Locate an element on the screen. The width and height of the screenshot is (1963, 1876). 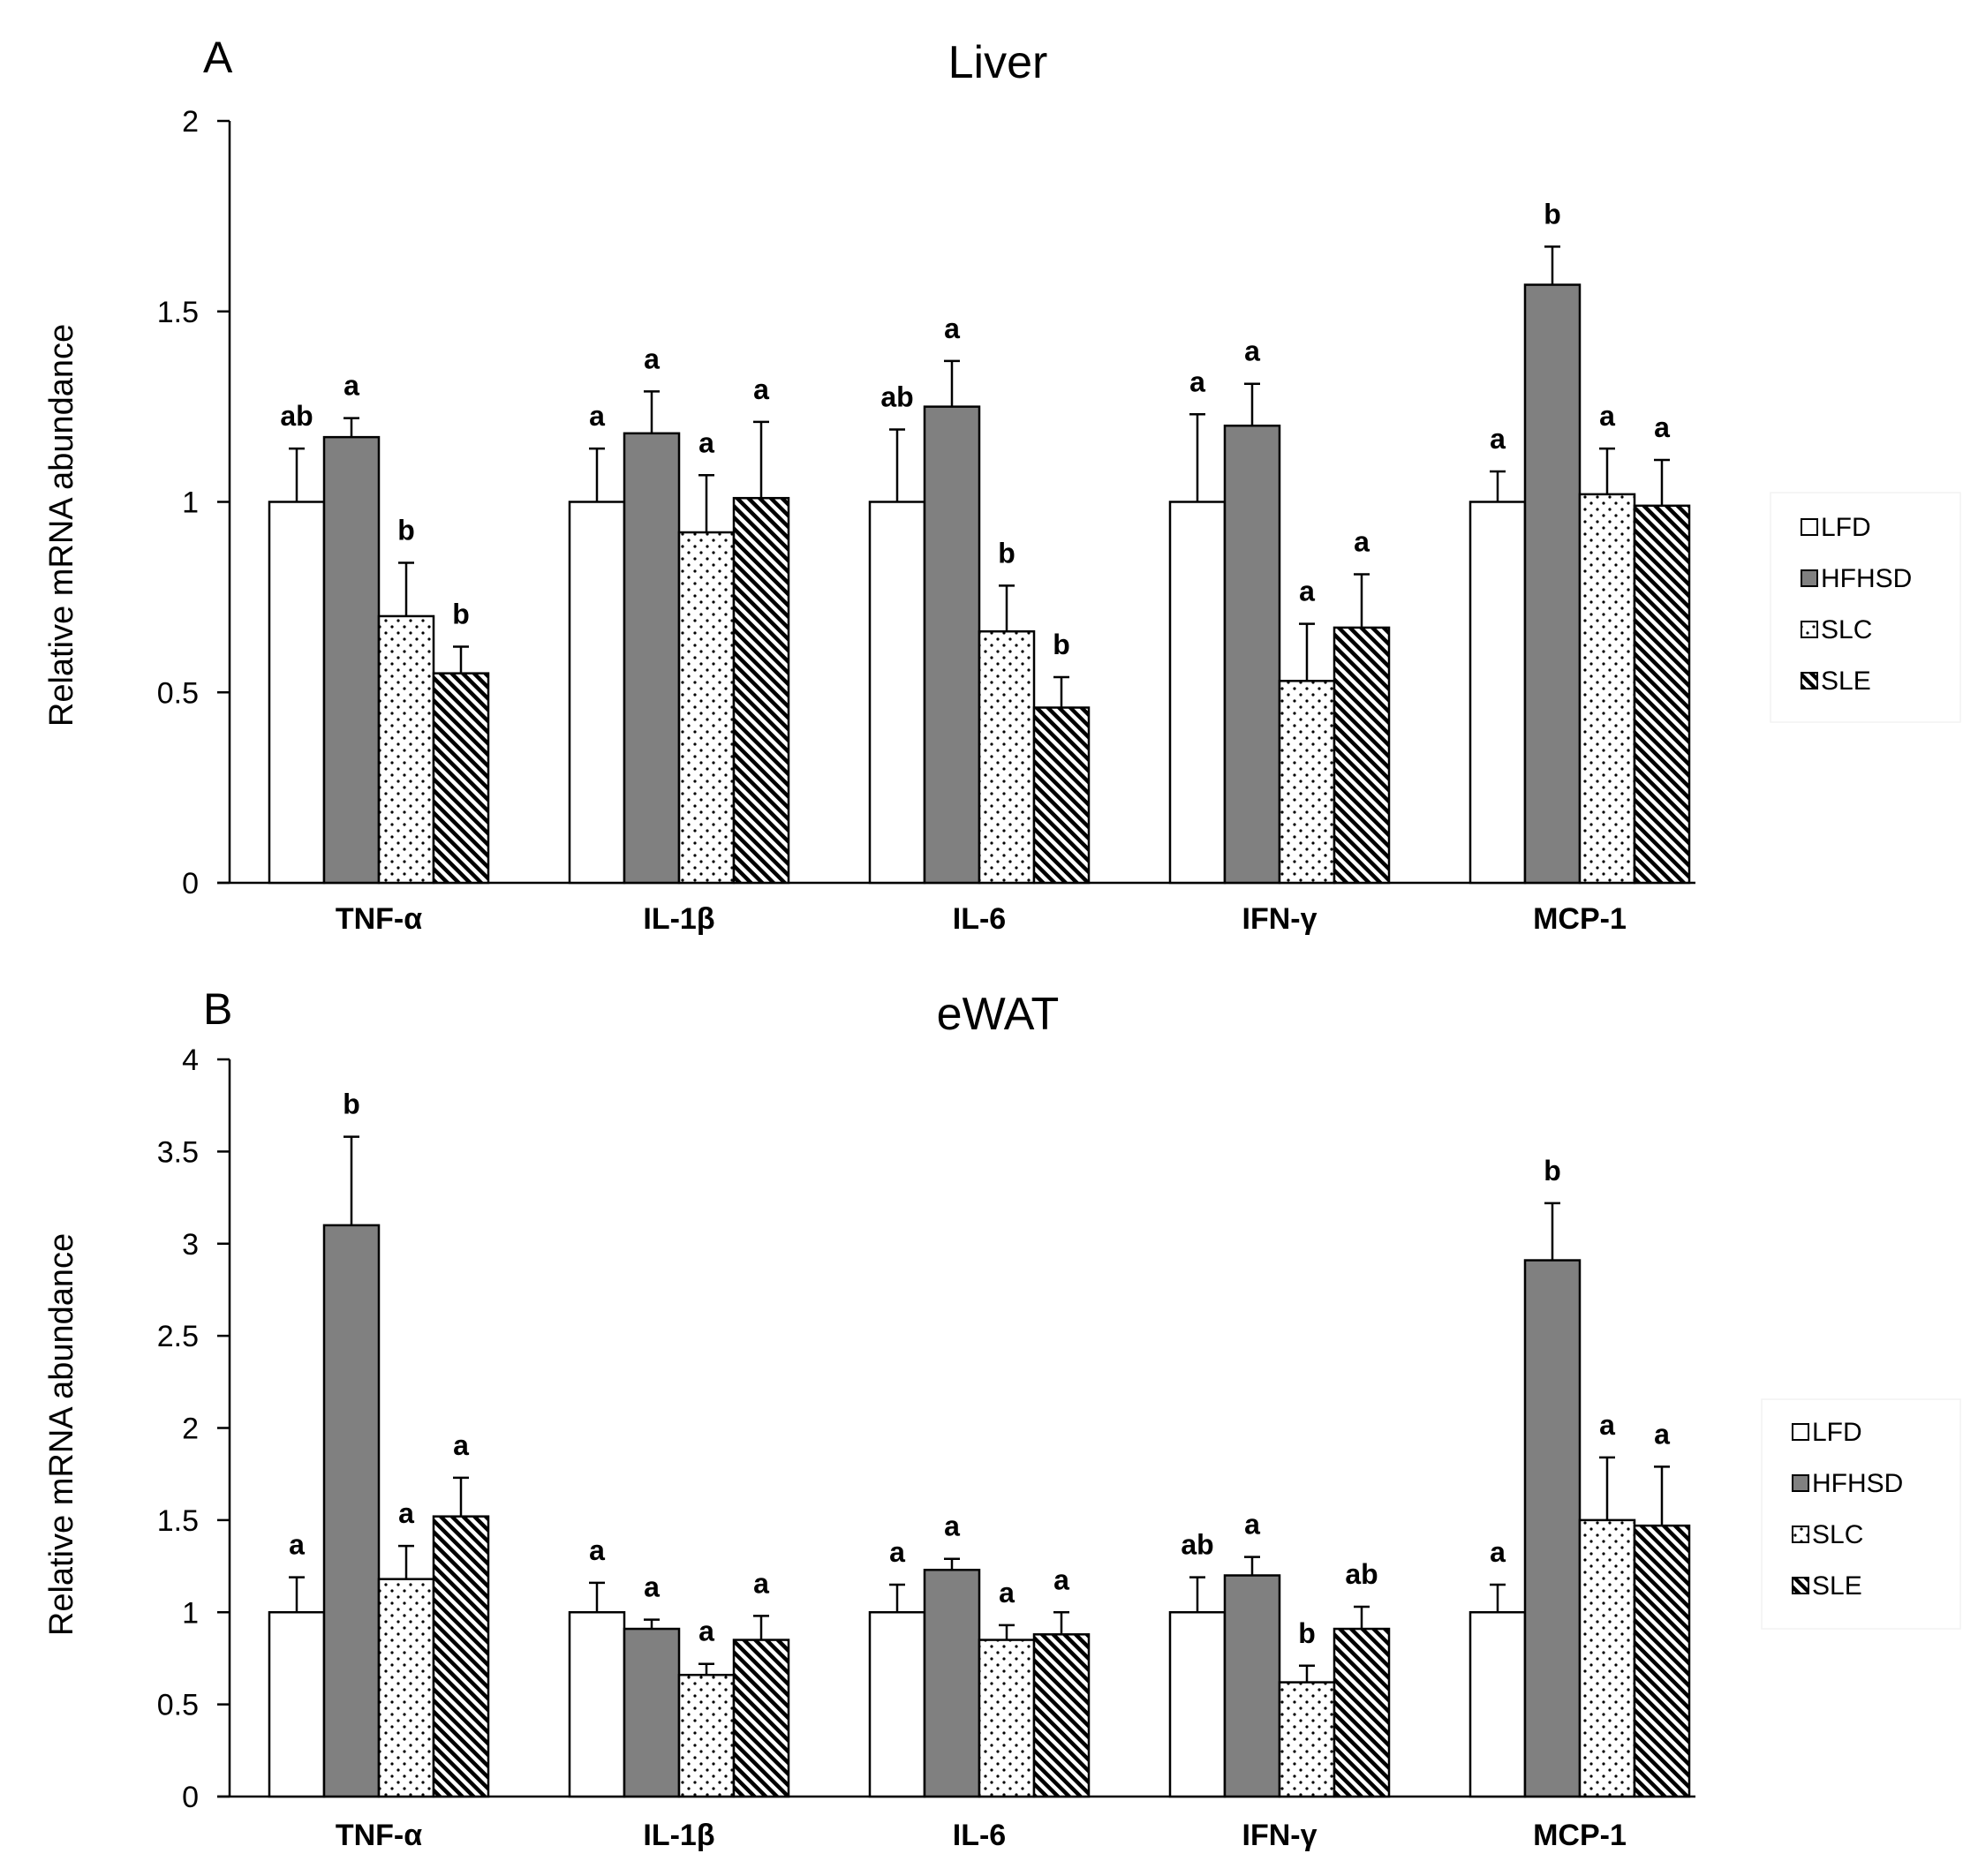
panel-b-significance-label: b is located at coordinates (351, 1104).